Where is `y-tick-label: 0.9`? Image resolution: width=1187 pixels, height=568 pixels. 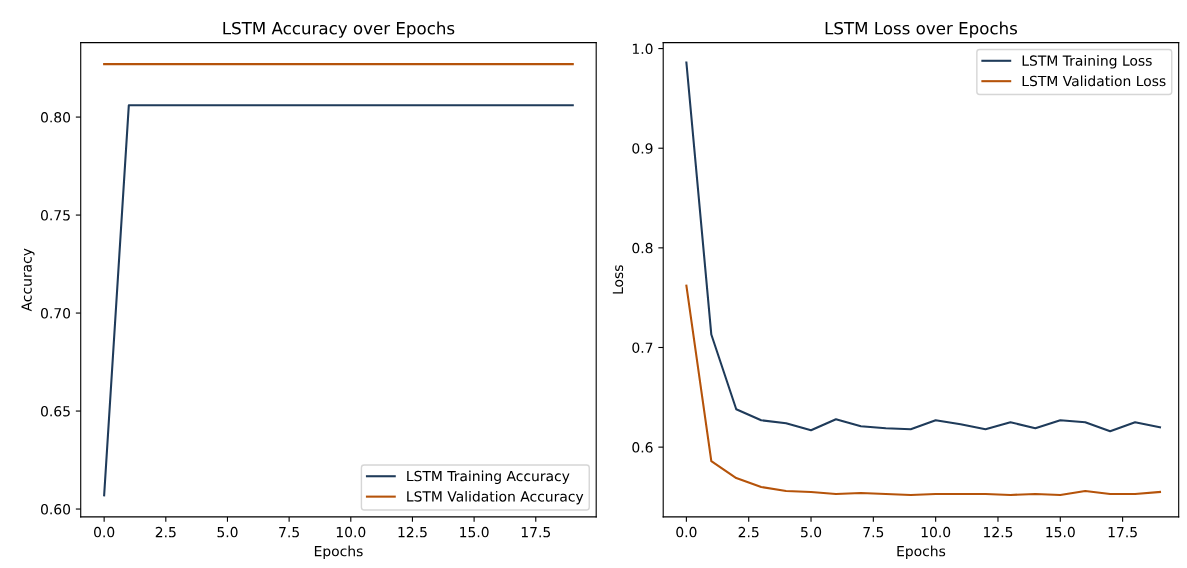
y-tick-label: 0.9 is located at coordinates (642, 148).